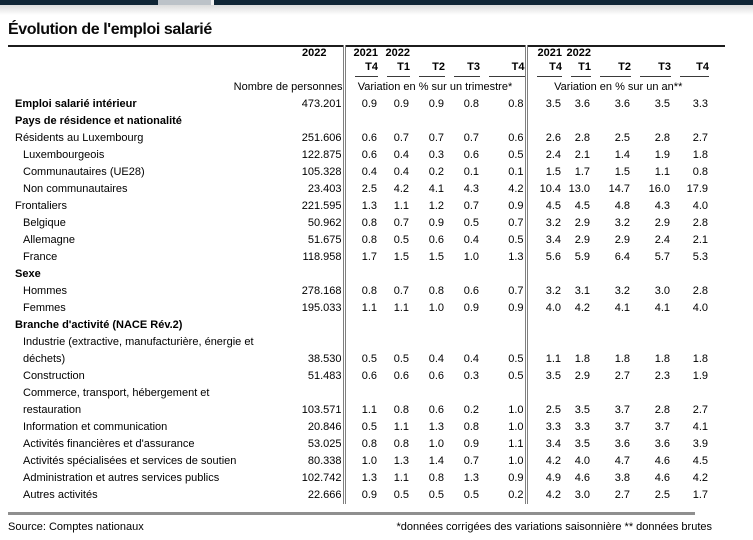  What do you see at coordinates (582, 240) in the screenshot?
I see `an-value: 2.9` at bounding box center [582, 240].